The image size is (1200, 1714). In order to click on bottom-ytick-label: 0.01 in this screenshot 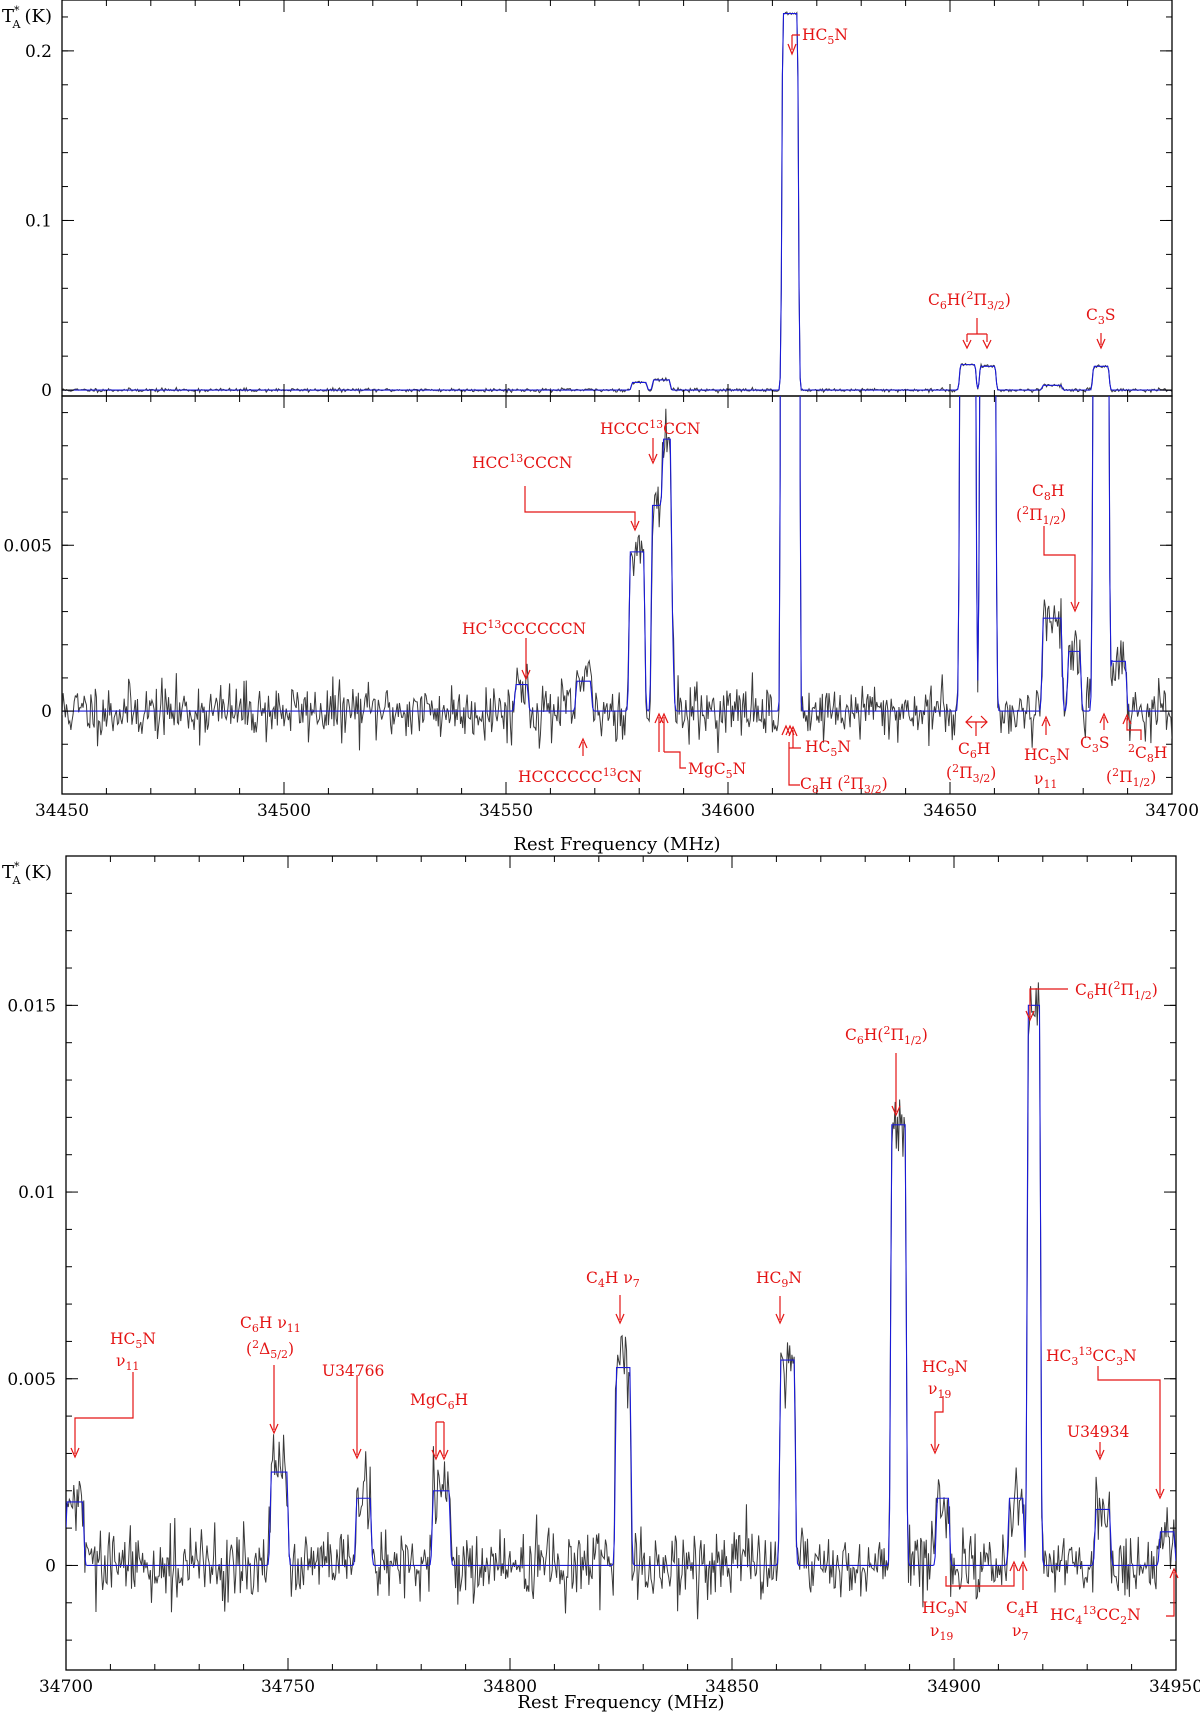, I will do `click(37, 1193)`.